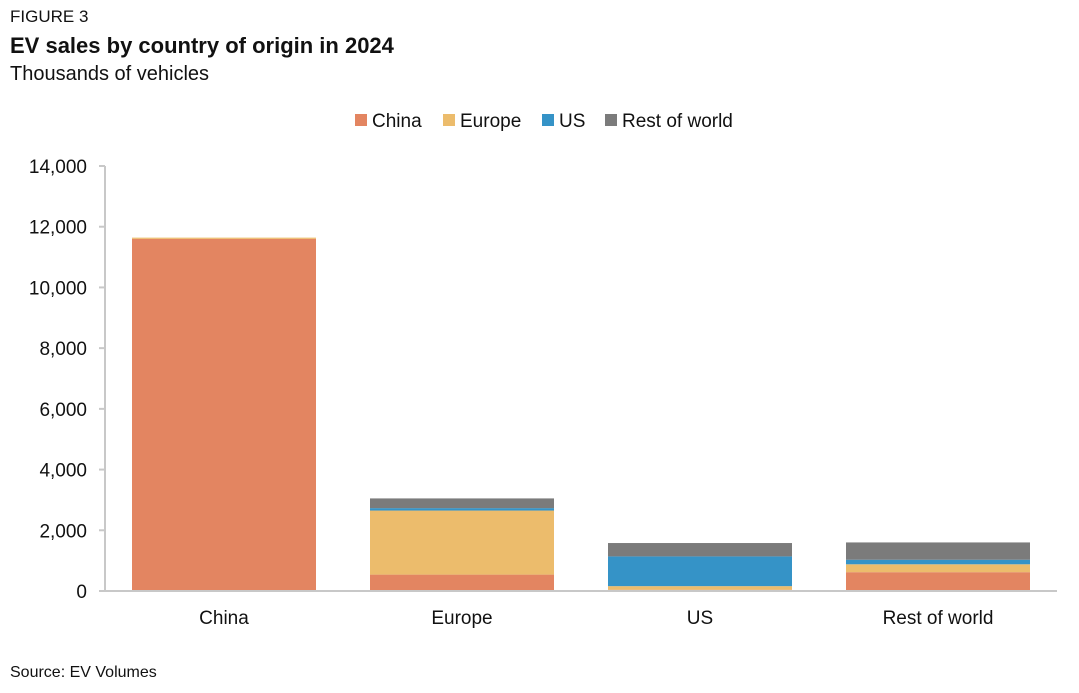 This screenshot has width=1079, height=693. What do you see at coordinates (397, 121) in the screenshot?
I see `legend-label: China` at bounding box center [397, 121].